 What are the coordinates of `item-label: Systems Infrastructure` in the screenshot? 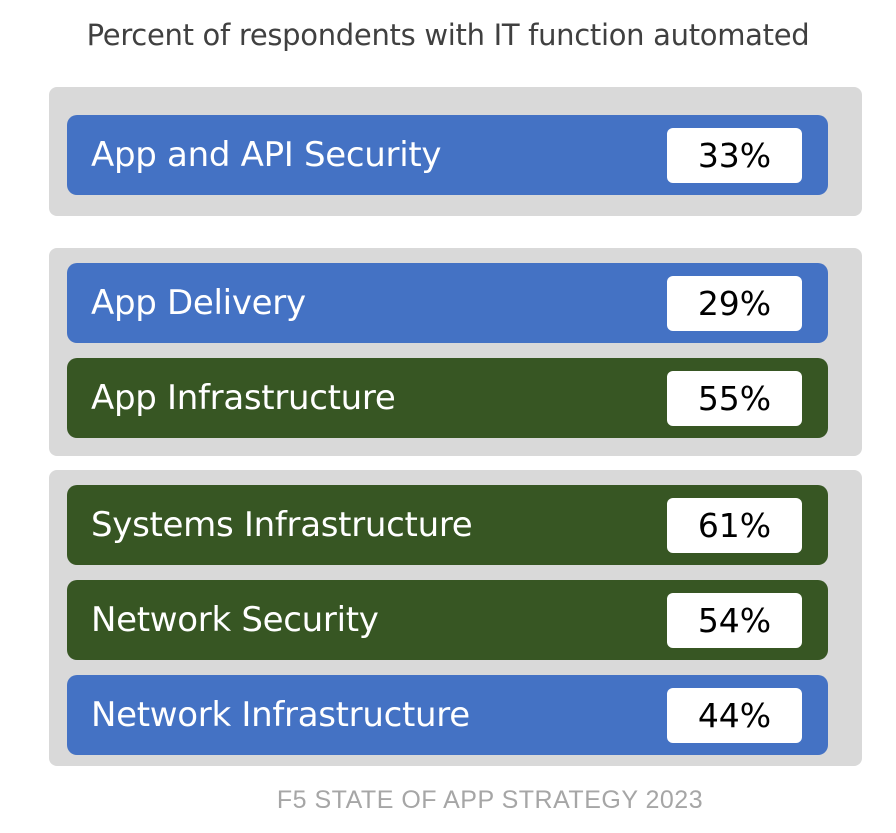 It's located at (282, 525).